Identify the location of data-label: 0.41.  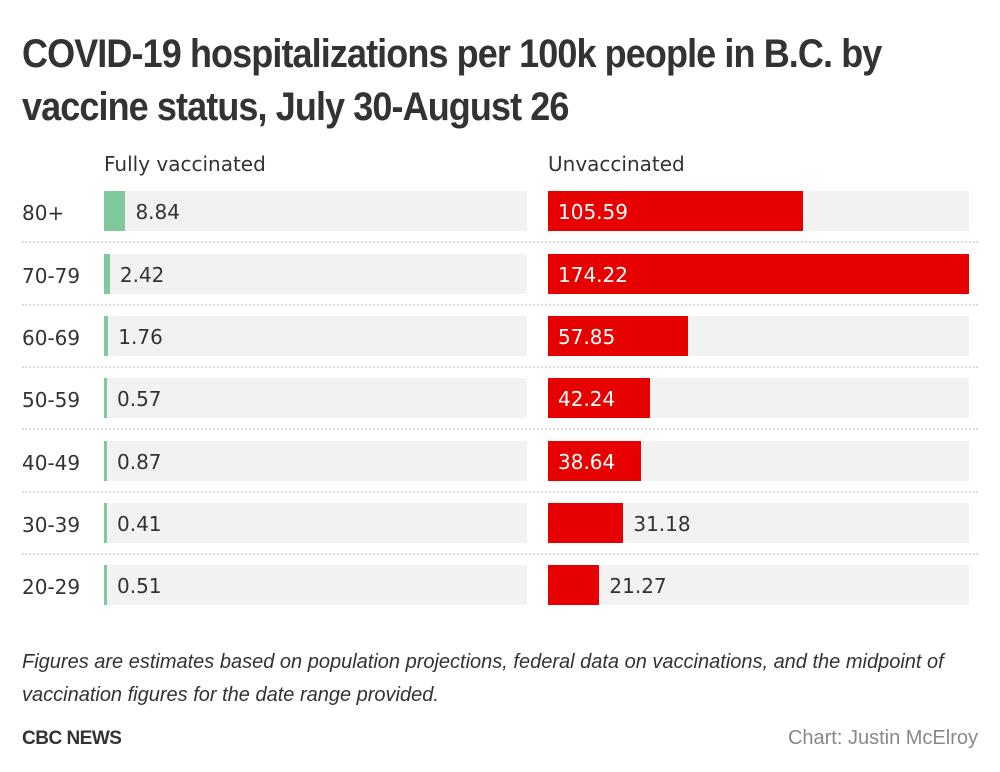
(139, 524).